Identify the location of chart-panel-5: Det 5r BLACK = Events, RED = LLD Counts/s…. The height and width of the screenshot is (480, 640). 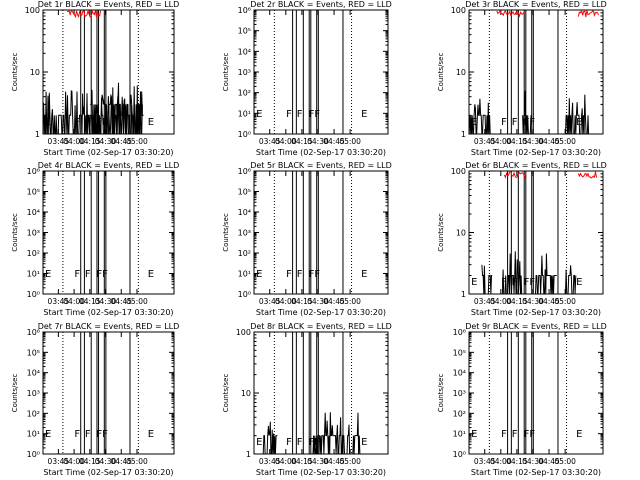
(307, 239).